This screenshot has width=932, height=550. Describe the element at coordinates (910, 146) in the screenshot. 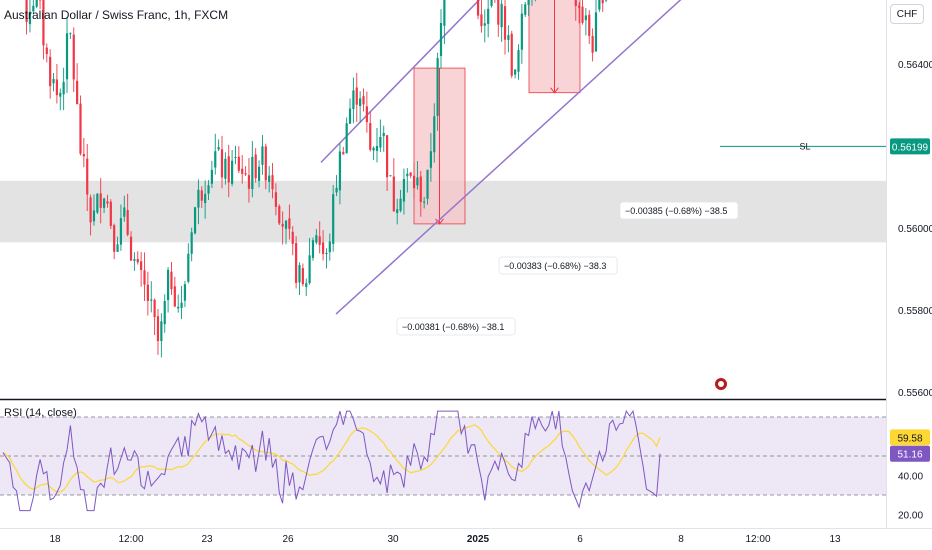

I see `level-tag-2-bg` at that location.